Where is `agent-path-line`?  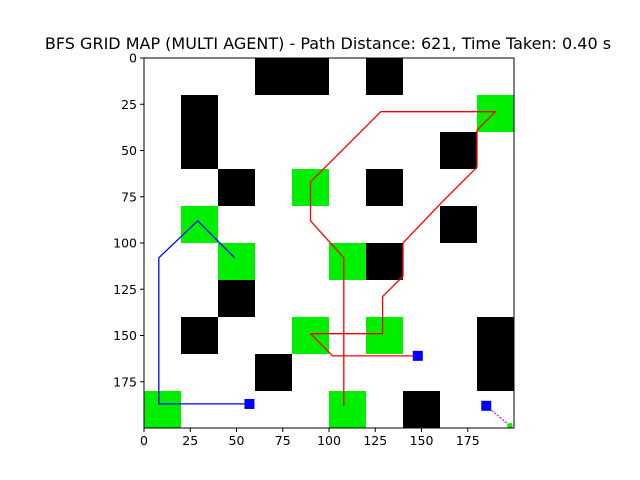
agent-path-line is located at coordinates (204, 312).